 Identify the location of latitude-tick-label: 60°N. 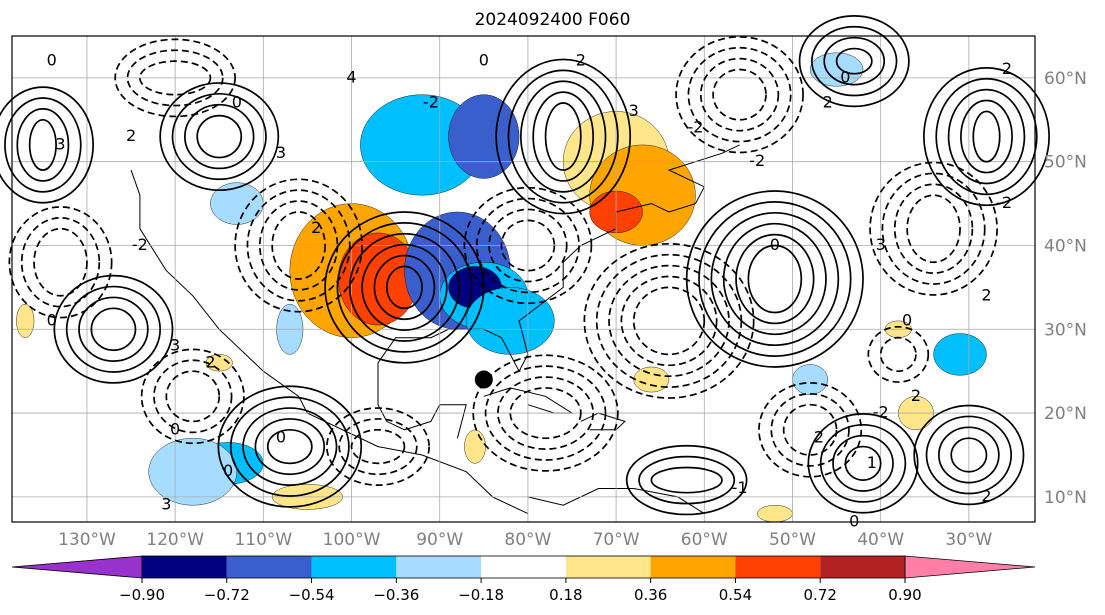
(1065, 79).